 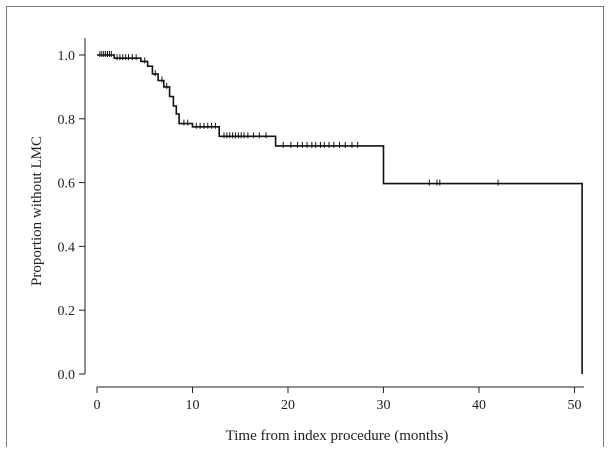 I want to click on y-tick-label: 0.4, so click(x=67, y=247).